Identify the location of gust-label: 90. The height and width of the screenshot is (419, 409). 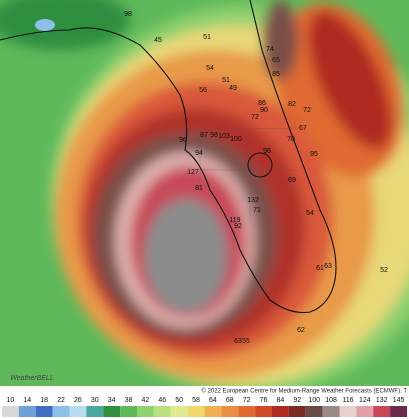
(264, 110).